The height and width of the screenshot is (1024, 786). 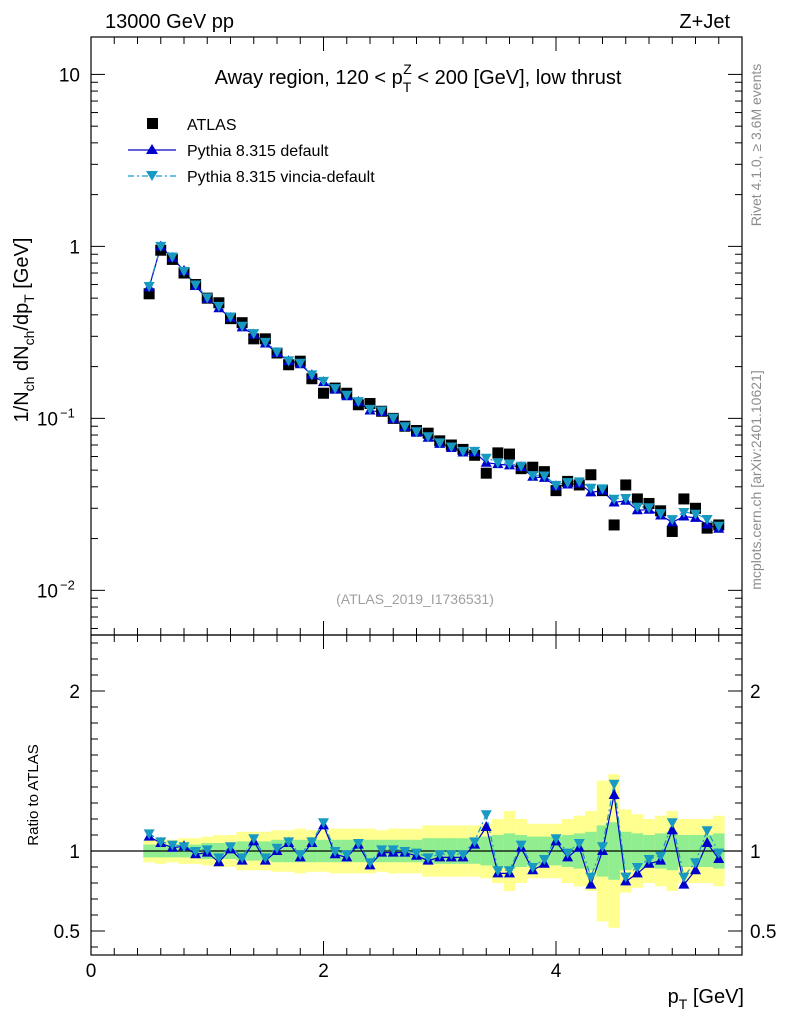 What do you see at coordinates (67, 584) in the screenshot?
I see `y-tick-label-exp-3: −2` at bounding box center [67, 584].